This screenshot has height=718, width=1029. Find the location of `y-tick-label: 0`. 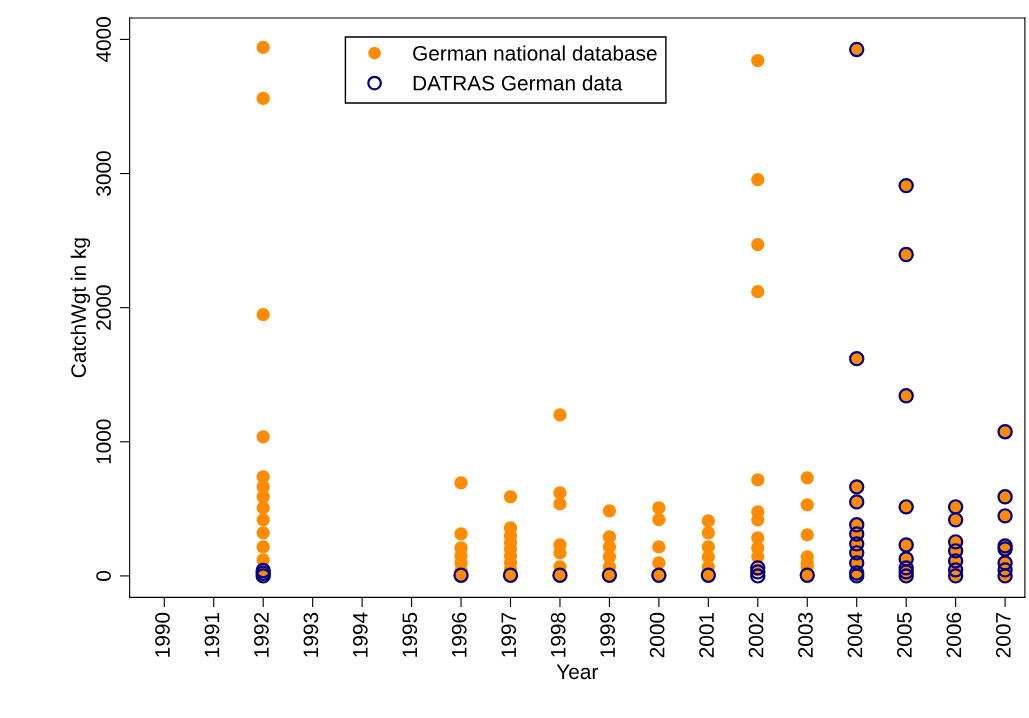

y-tick-label: 0 is located at coordinates (103, 575).